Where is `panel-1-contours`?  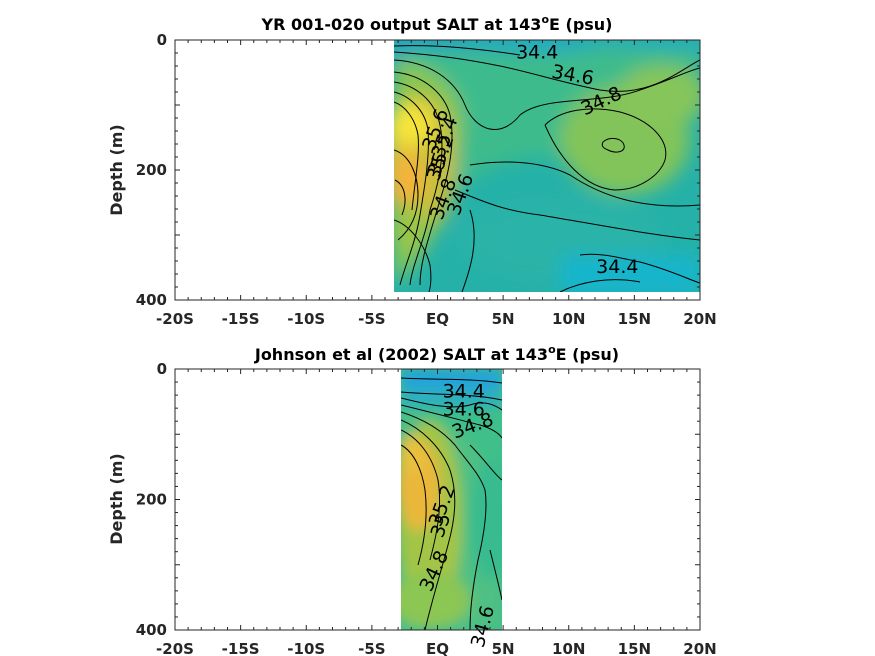 panel-1-contours is located at coordinates (547, 168).